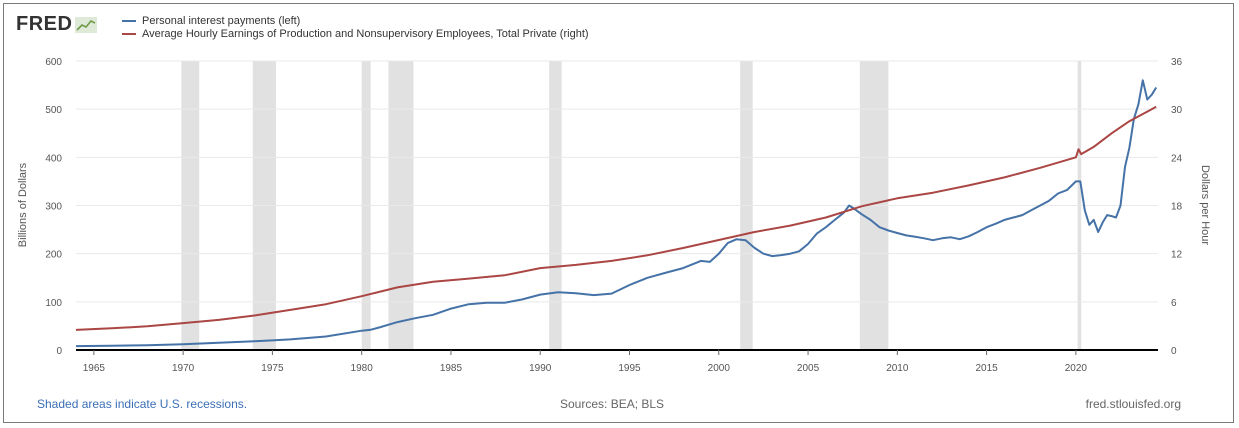  What do you see at coordinates (142, 404) in the screenshot?
I see `recession-note: Shaded areas indicate U.S. recessions.` at bounding box center [142, 404].